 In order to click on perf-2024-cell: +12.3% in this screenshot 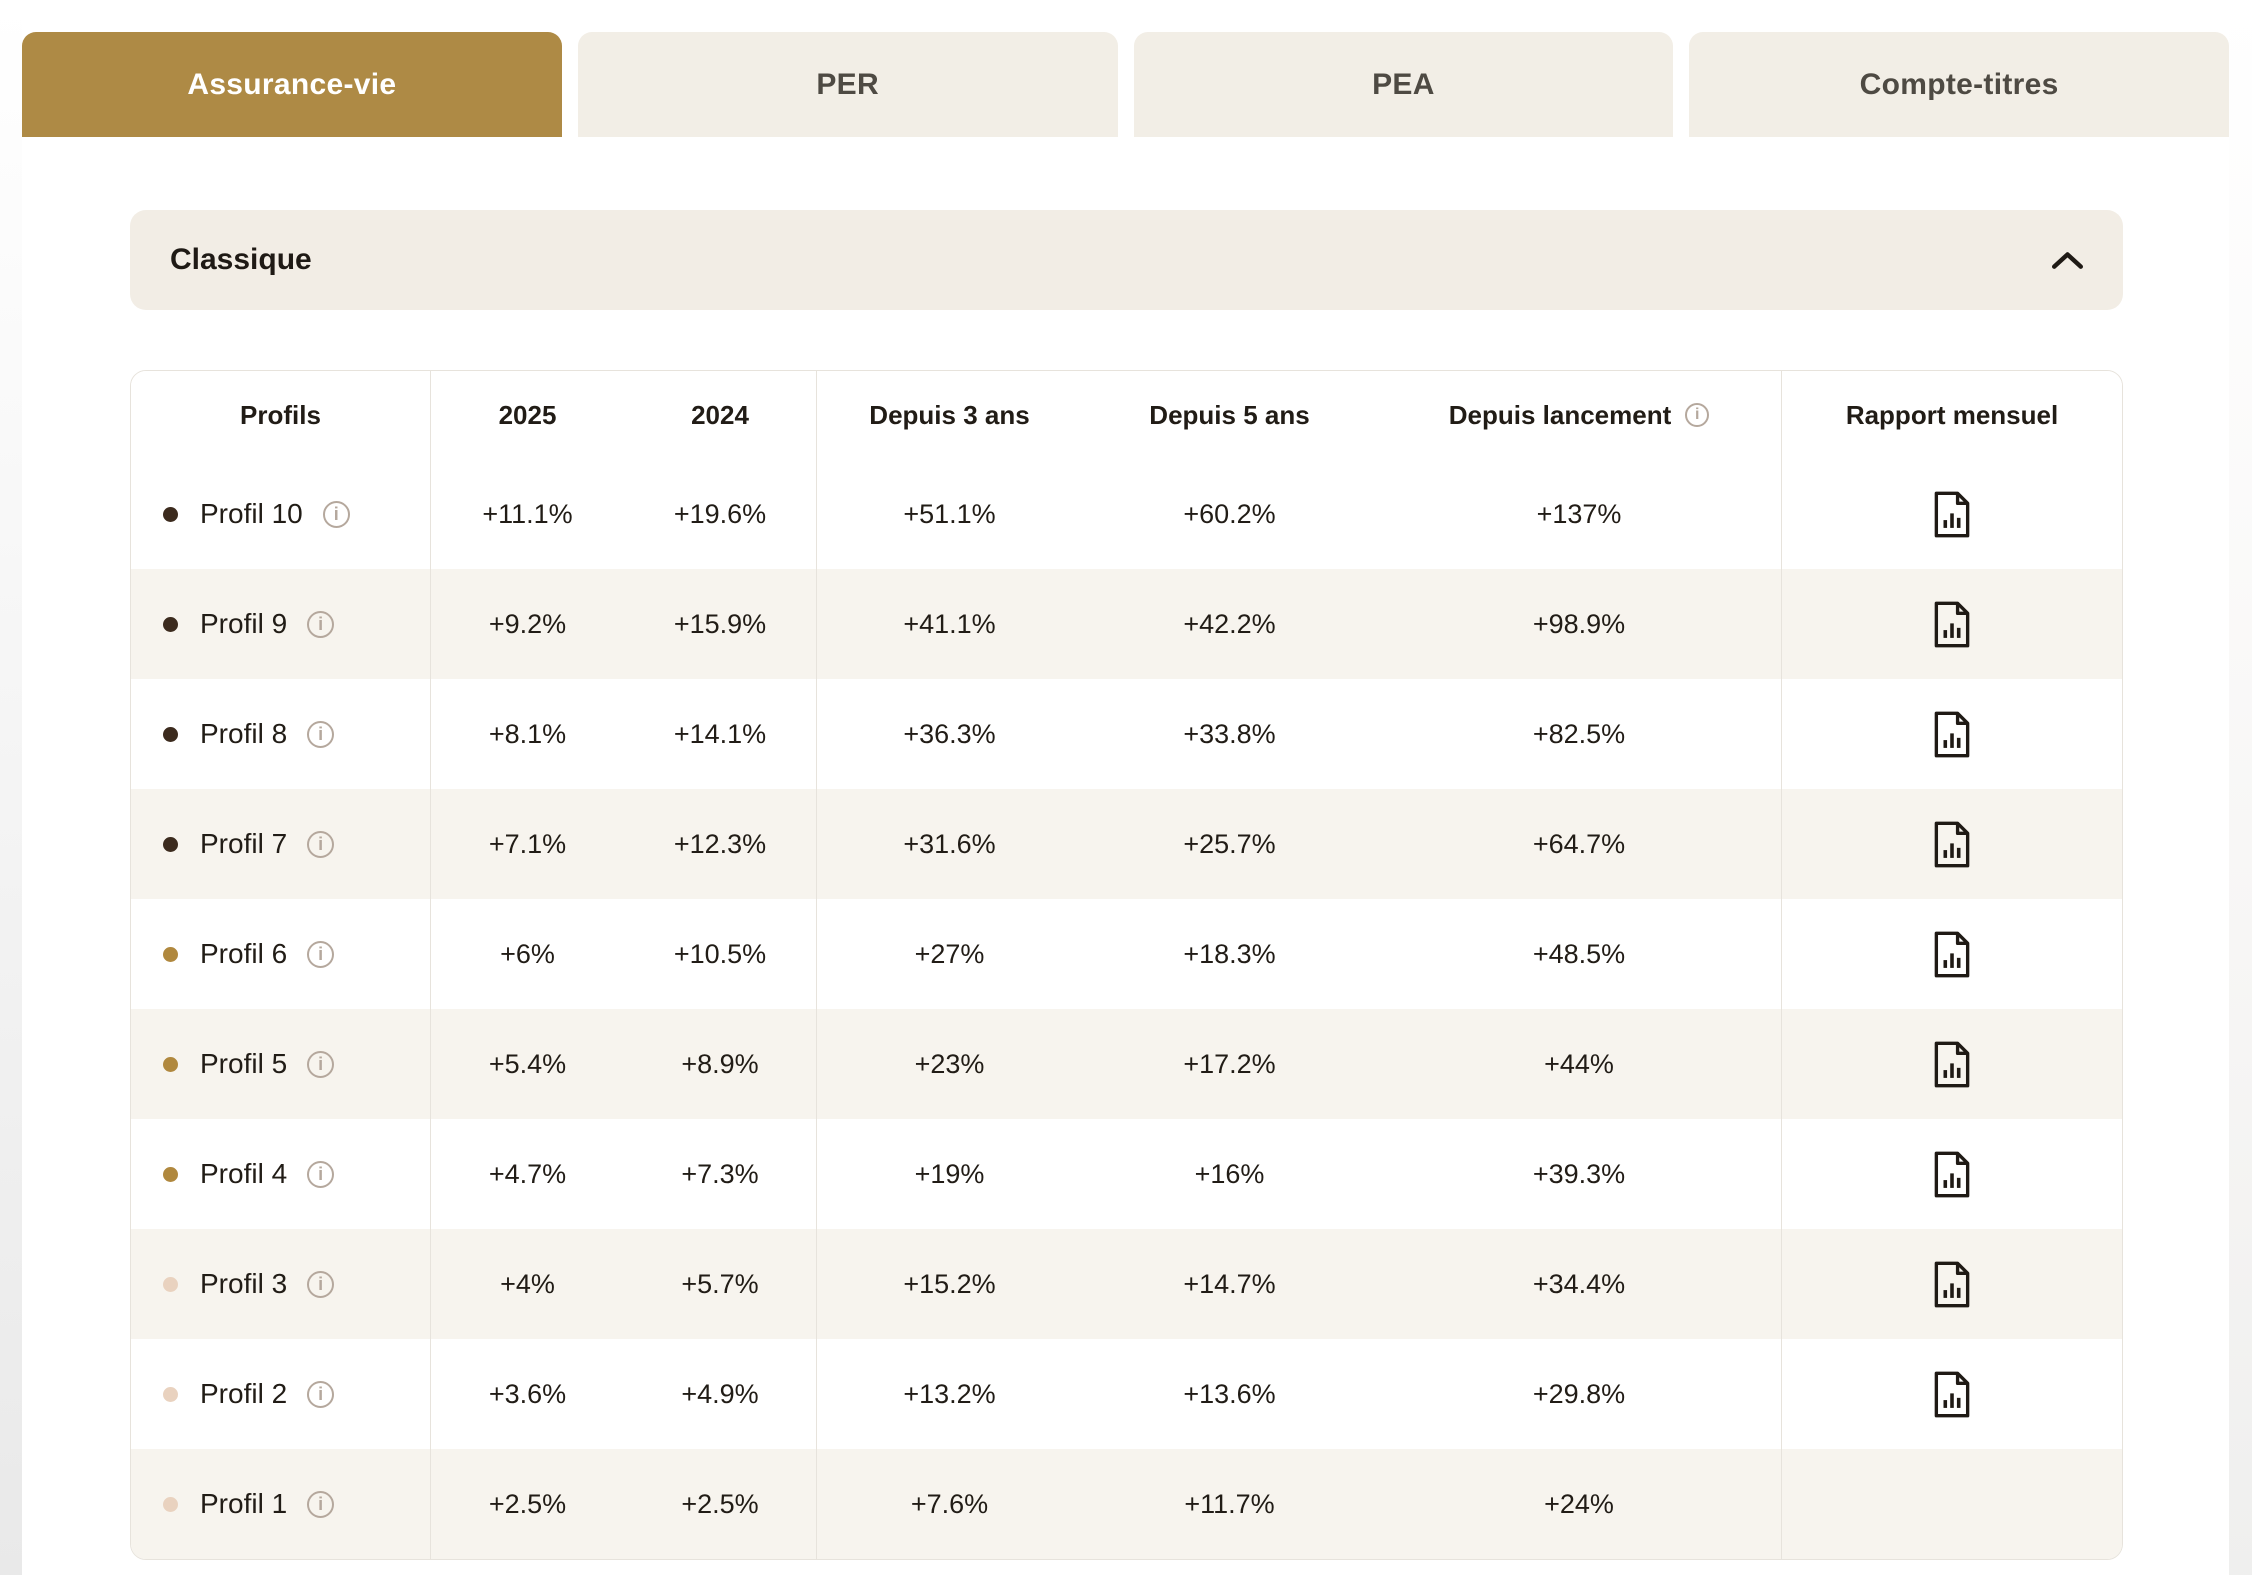, I will do `click(720, 844)`.